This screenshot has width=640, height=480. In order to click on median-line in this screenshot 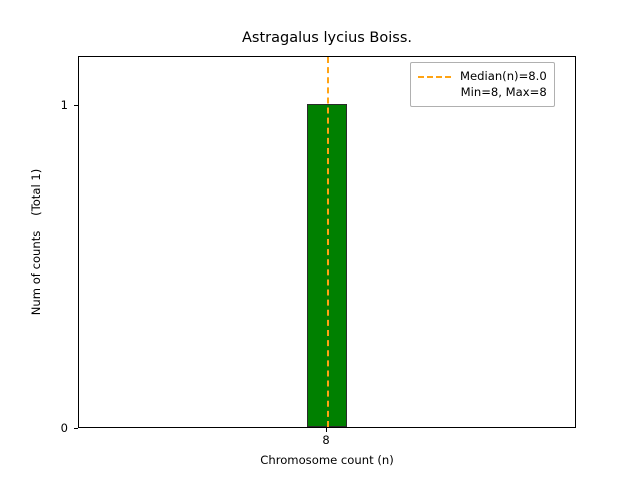, I will do `click(328, 242)`.